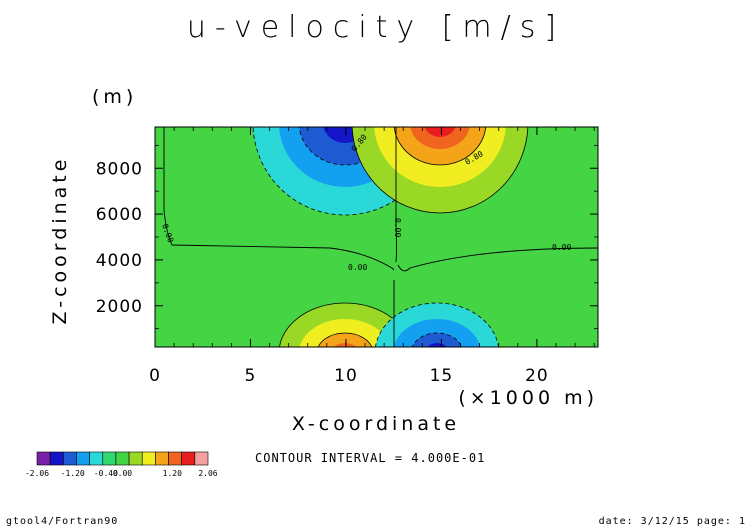 This screenshot has height=532, width=752. What do you see at coordinates (672, 521) in the screenshot?
I see `footer-date: date: 3/12/15 page: 1` at bounding box center [672, 521].